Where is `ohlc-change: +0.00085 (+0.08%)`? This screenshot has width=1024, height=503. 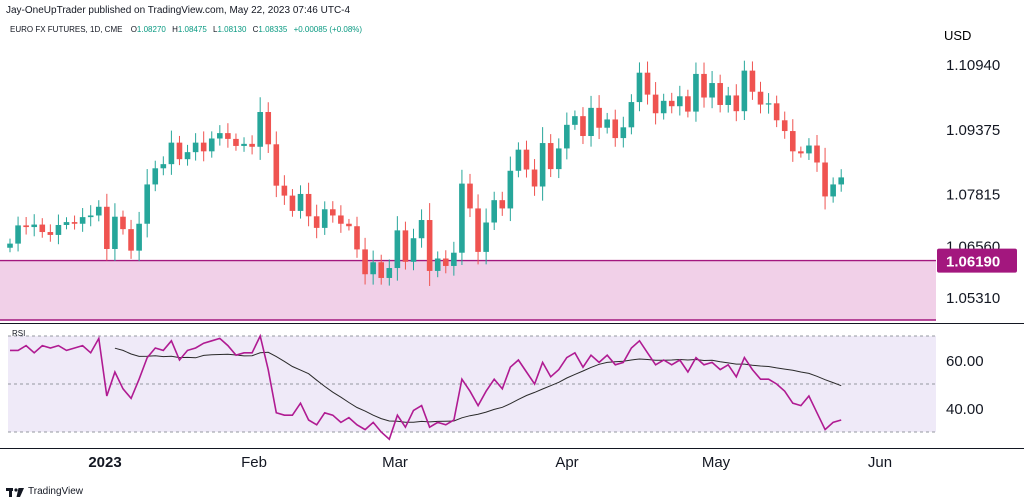 ohlc-change: +0.00085 (+0.08%) is located at coordinates (328, 29).